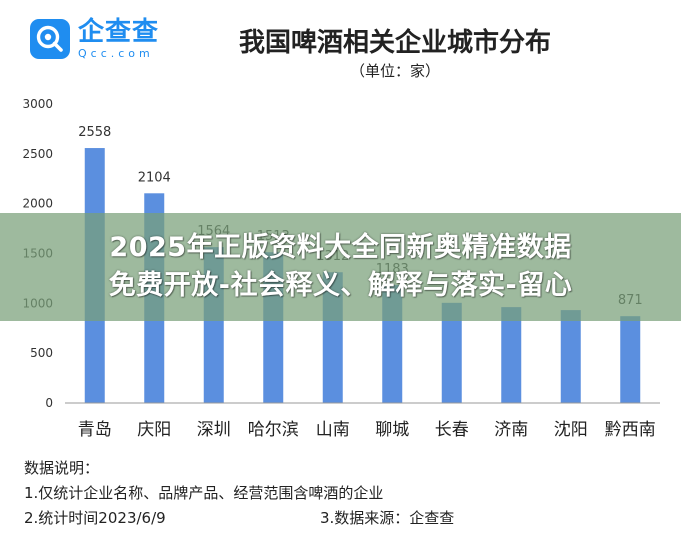 The image size is (681, 537). Describe the element at coordinates (204, 493) in the screenshot. I see `notes-item-1: 1.仅统计企业名称、品牌产品、经营范围含啤酒的企业` at that location.